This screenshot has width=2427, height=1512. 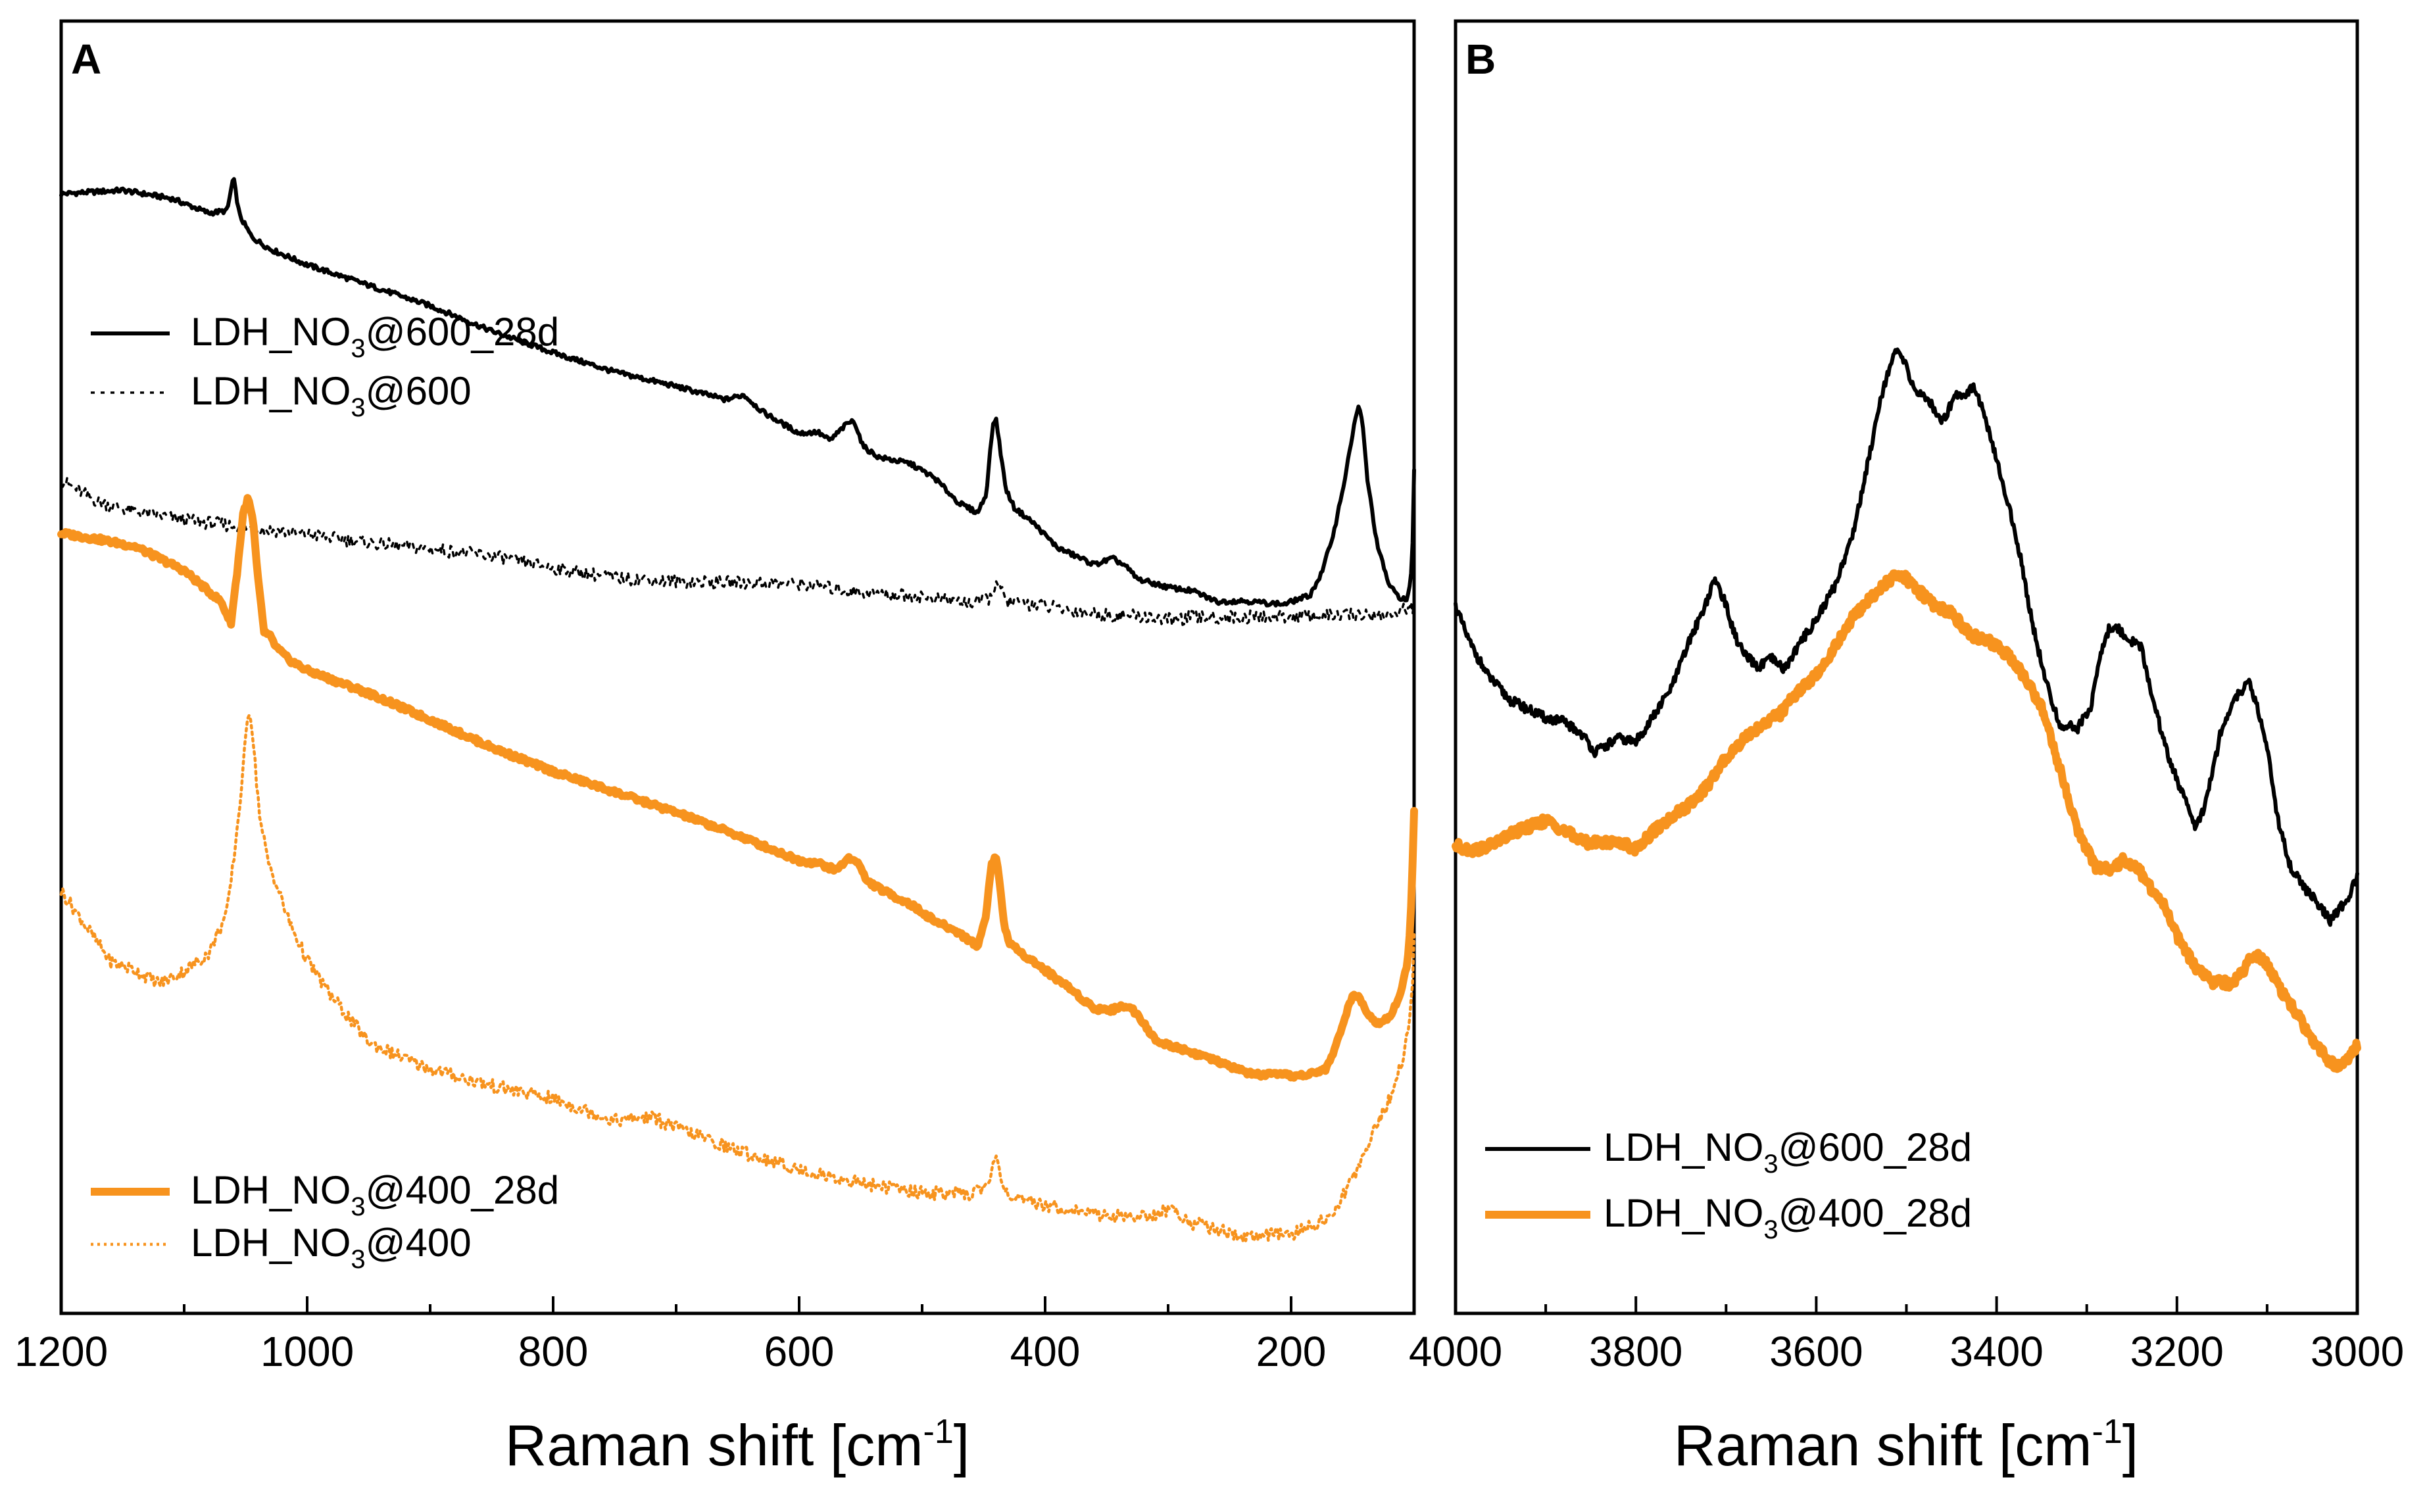 I want to click on x-tick-label: 3400, so click(x=1996, y=1351).